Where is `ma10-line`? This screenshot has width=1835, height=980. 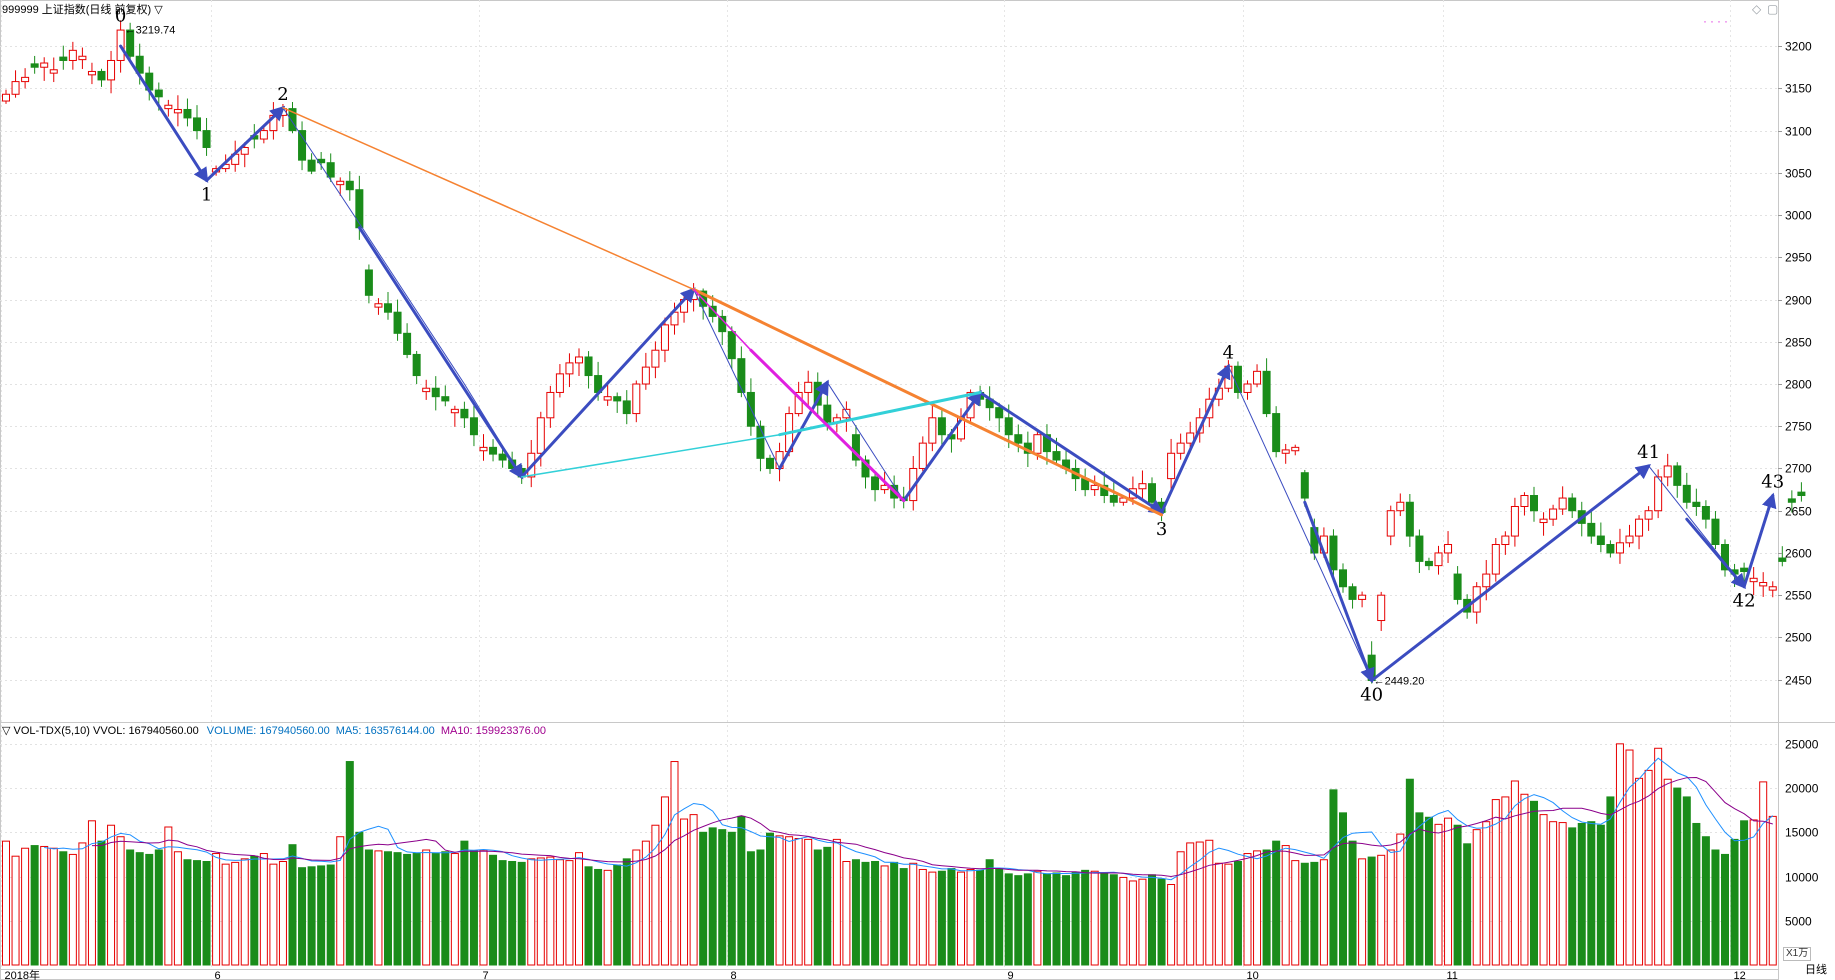 ma10-line is located at coordinates (932, 827).